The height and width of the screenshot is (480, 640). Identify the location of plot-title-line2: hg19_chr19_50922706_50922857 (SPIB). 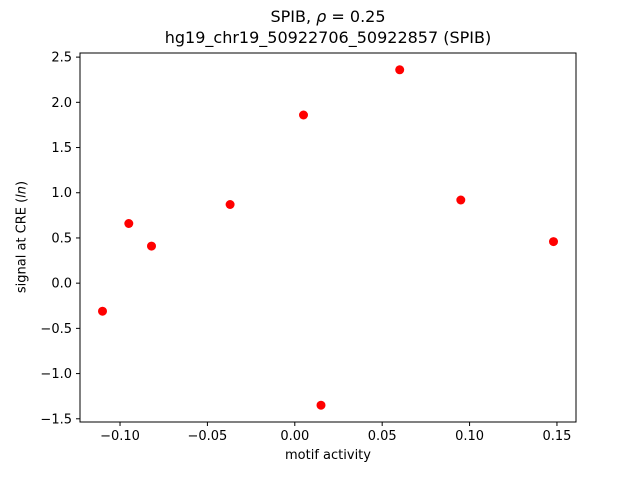
(328, 37).